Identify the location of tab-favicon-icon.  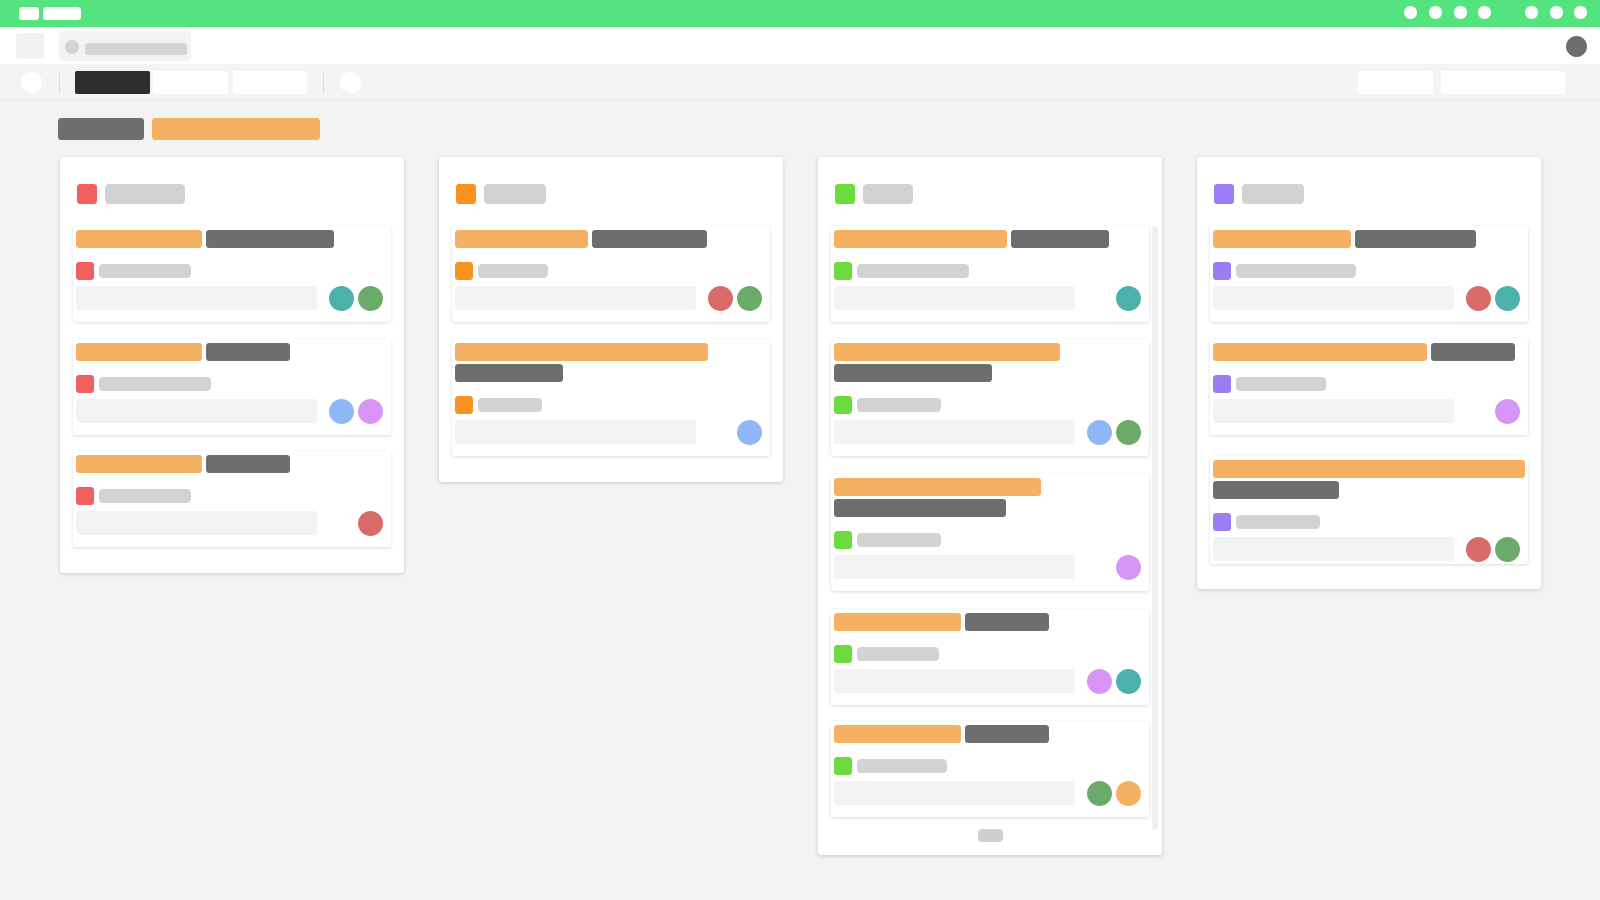
(72, 47).